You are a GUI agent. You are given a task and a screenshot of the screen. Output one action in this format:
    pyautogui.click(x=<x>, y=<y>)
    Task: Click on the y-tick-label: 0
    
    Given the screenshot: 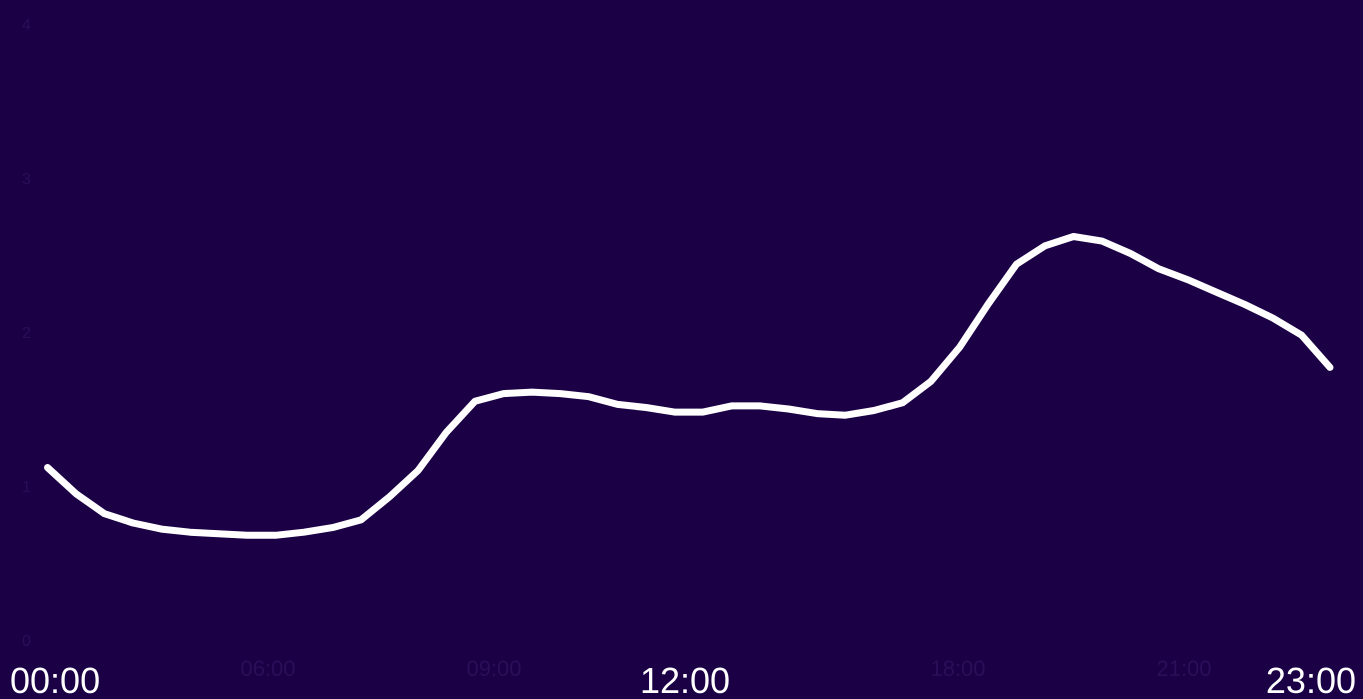 What is the action you would take?
    pyautogui.click(x=26, y=641)
    